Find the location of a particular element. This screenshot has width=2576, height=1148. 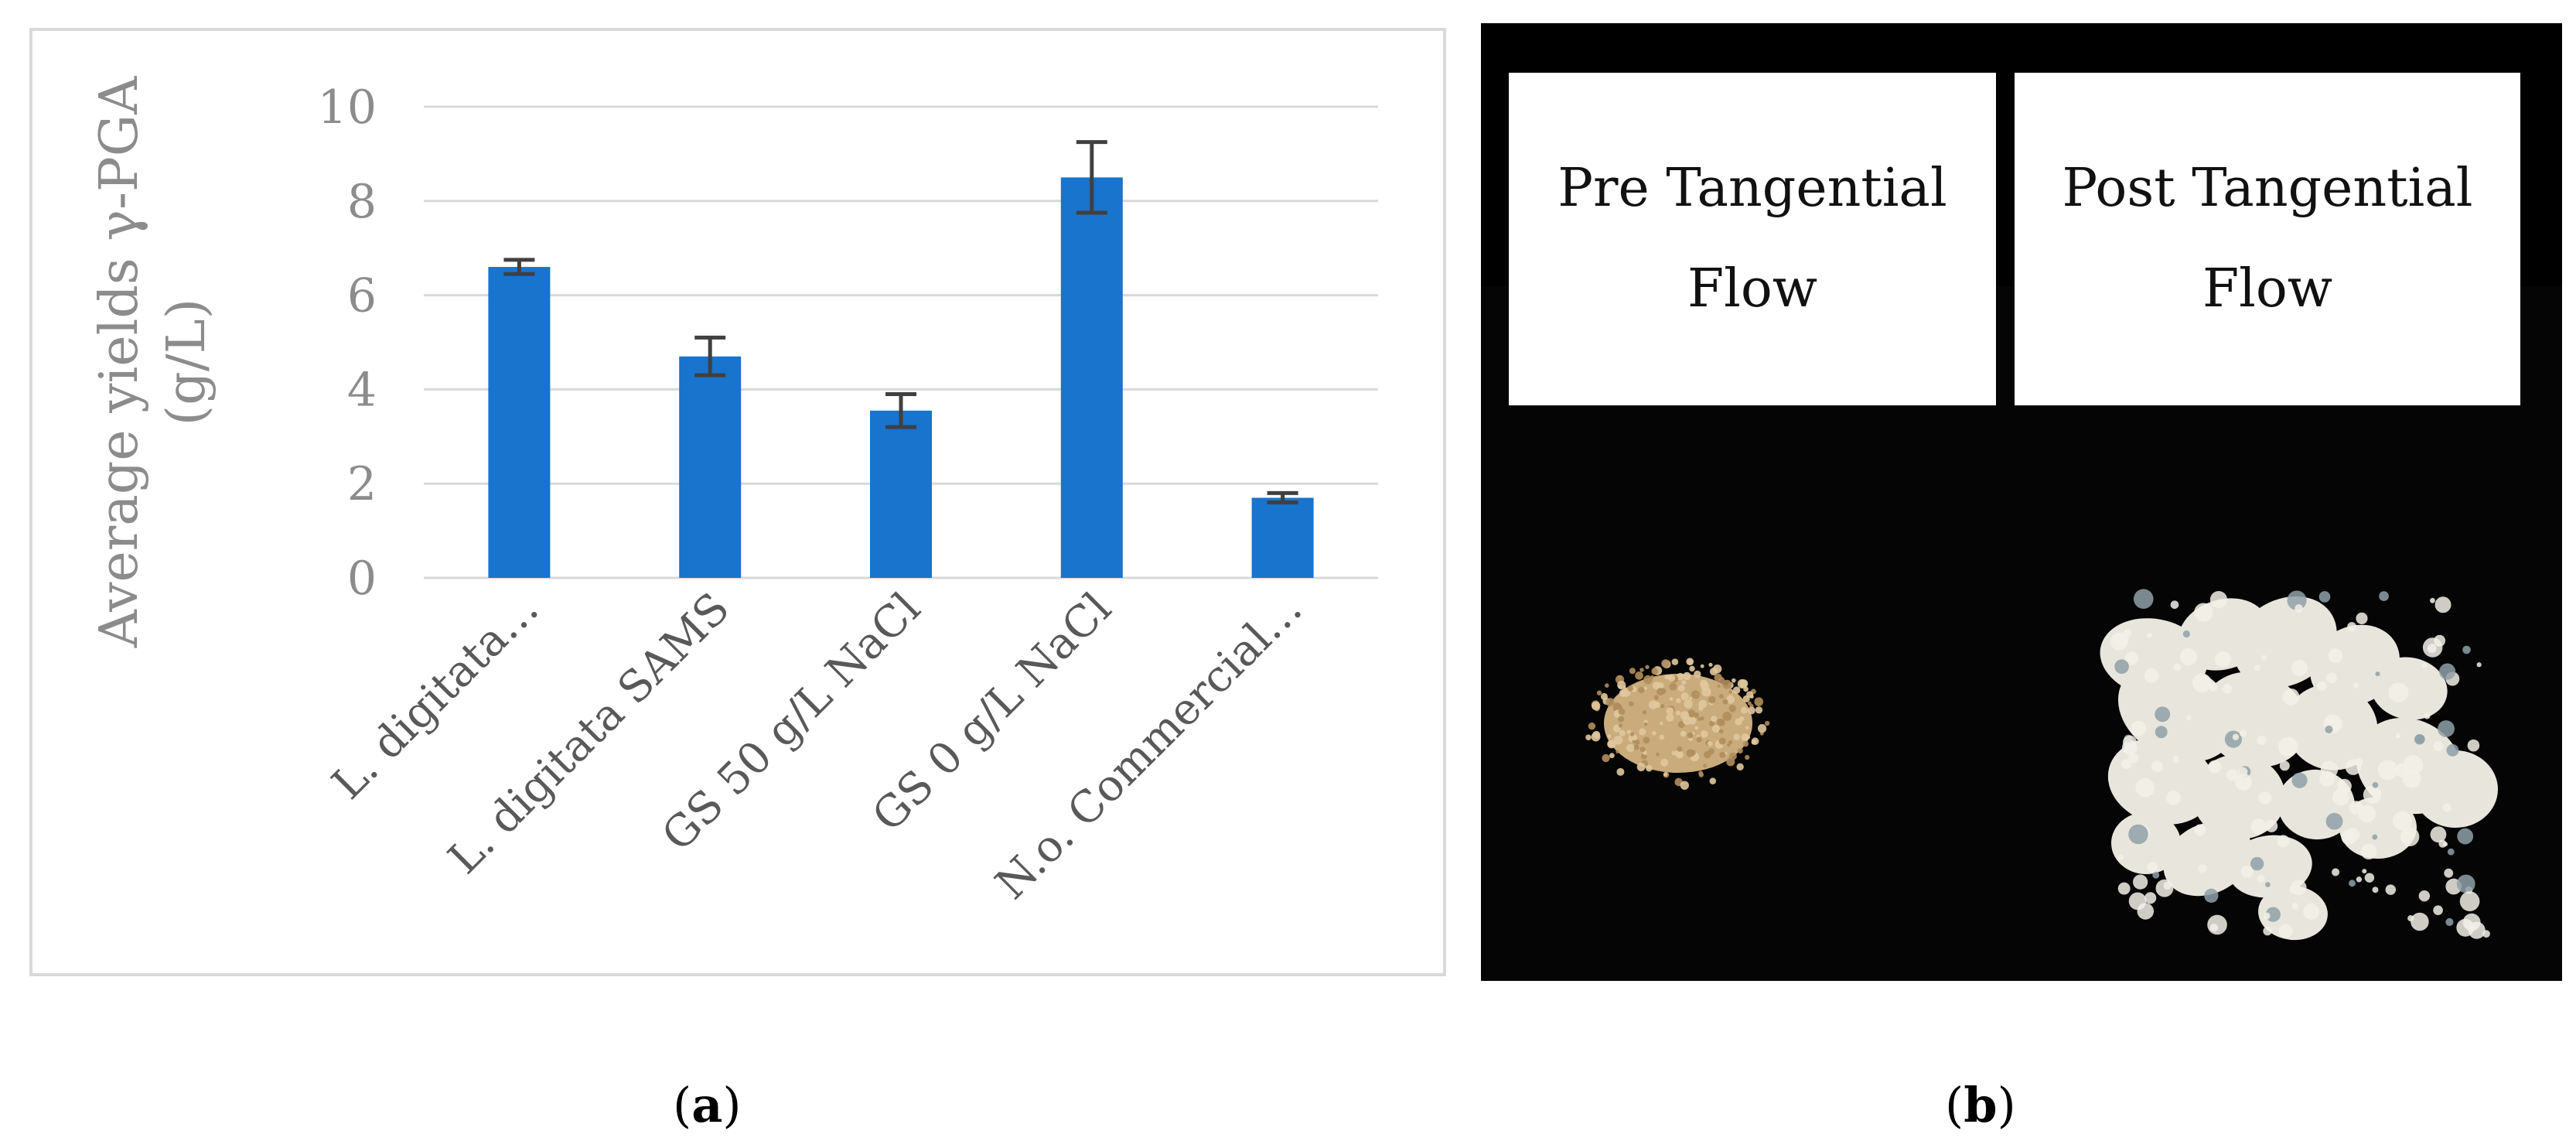

post-tangential-label: Post Tangential Flow is located at coordinates (2267, 239).